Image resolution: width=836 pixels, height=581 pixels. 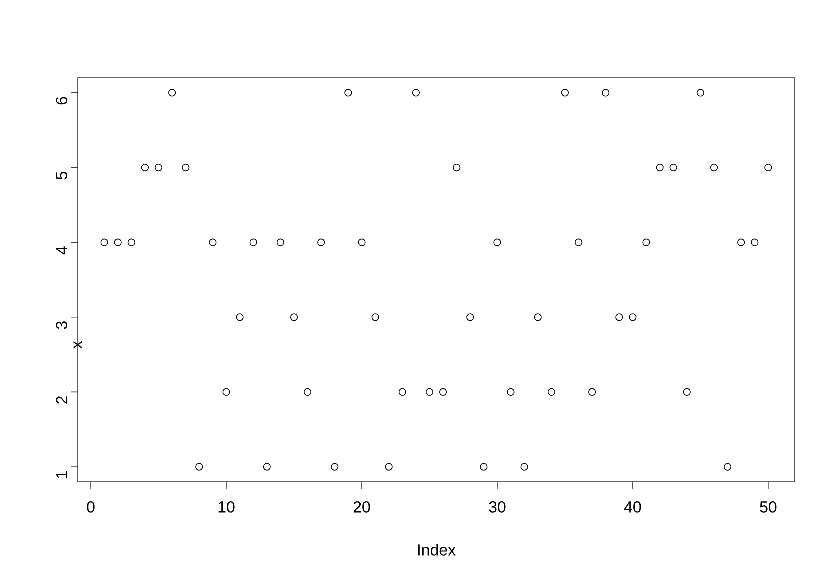 I want to click on x-tick-label: 30, so click(x=497, y=507).